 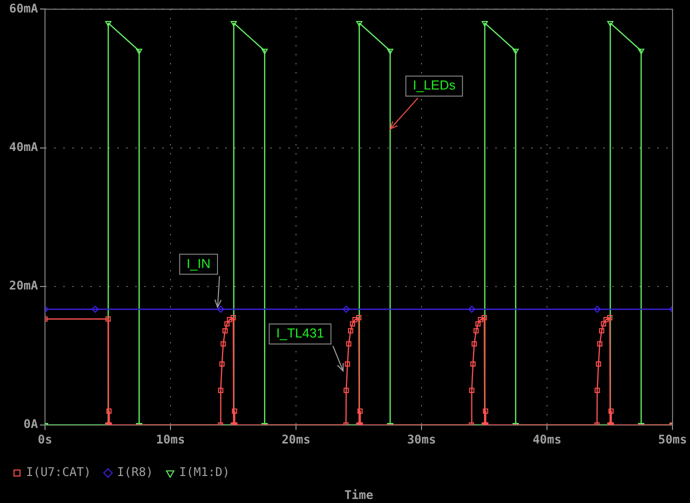 What do you see at coordinates (673, 439) in the screenshot?
I see `x-tick-label: 50ms` at bounding box center [673, 439].